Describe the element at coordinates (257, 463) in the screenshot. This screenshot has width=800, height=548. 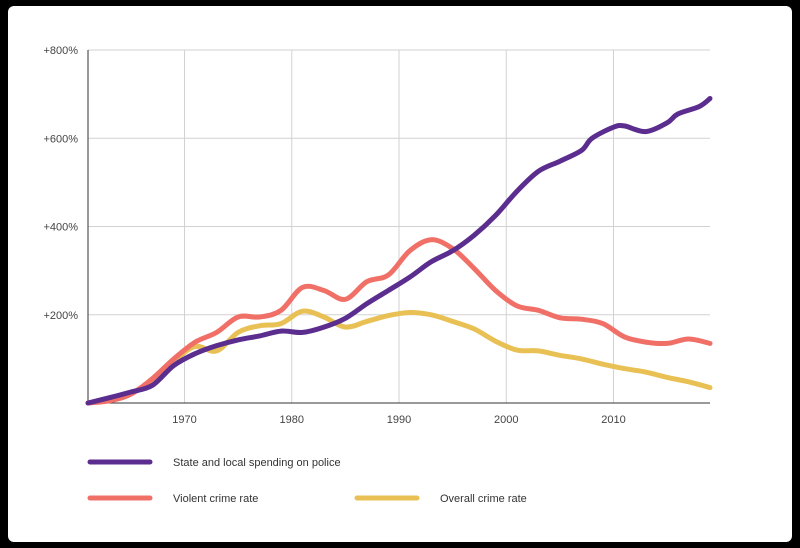
I see `legend-label-spending: State and local spending on police` at that location.